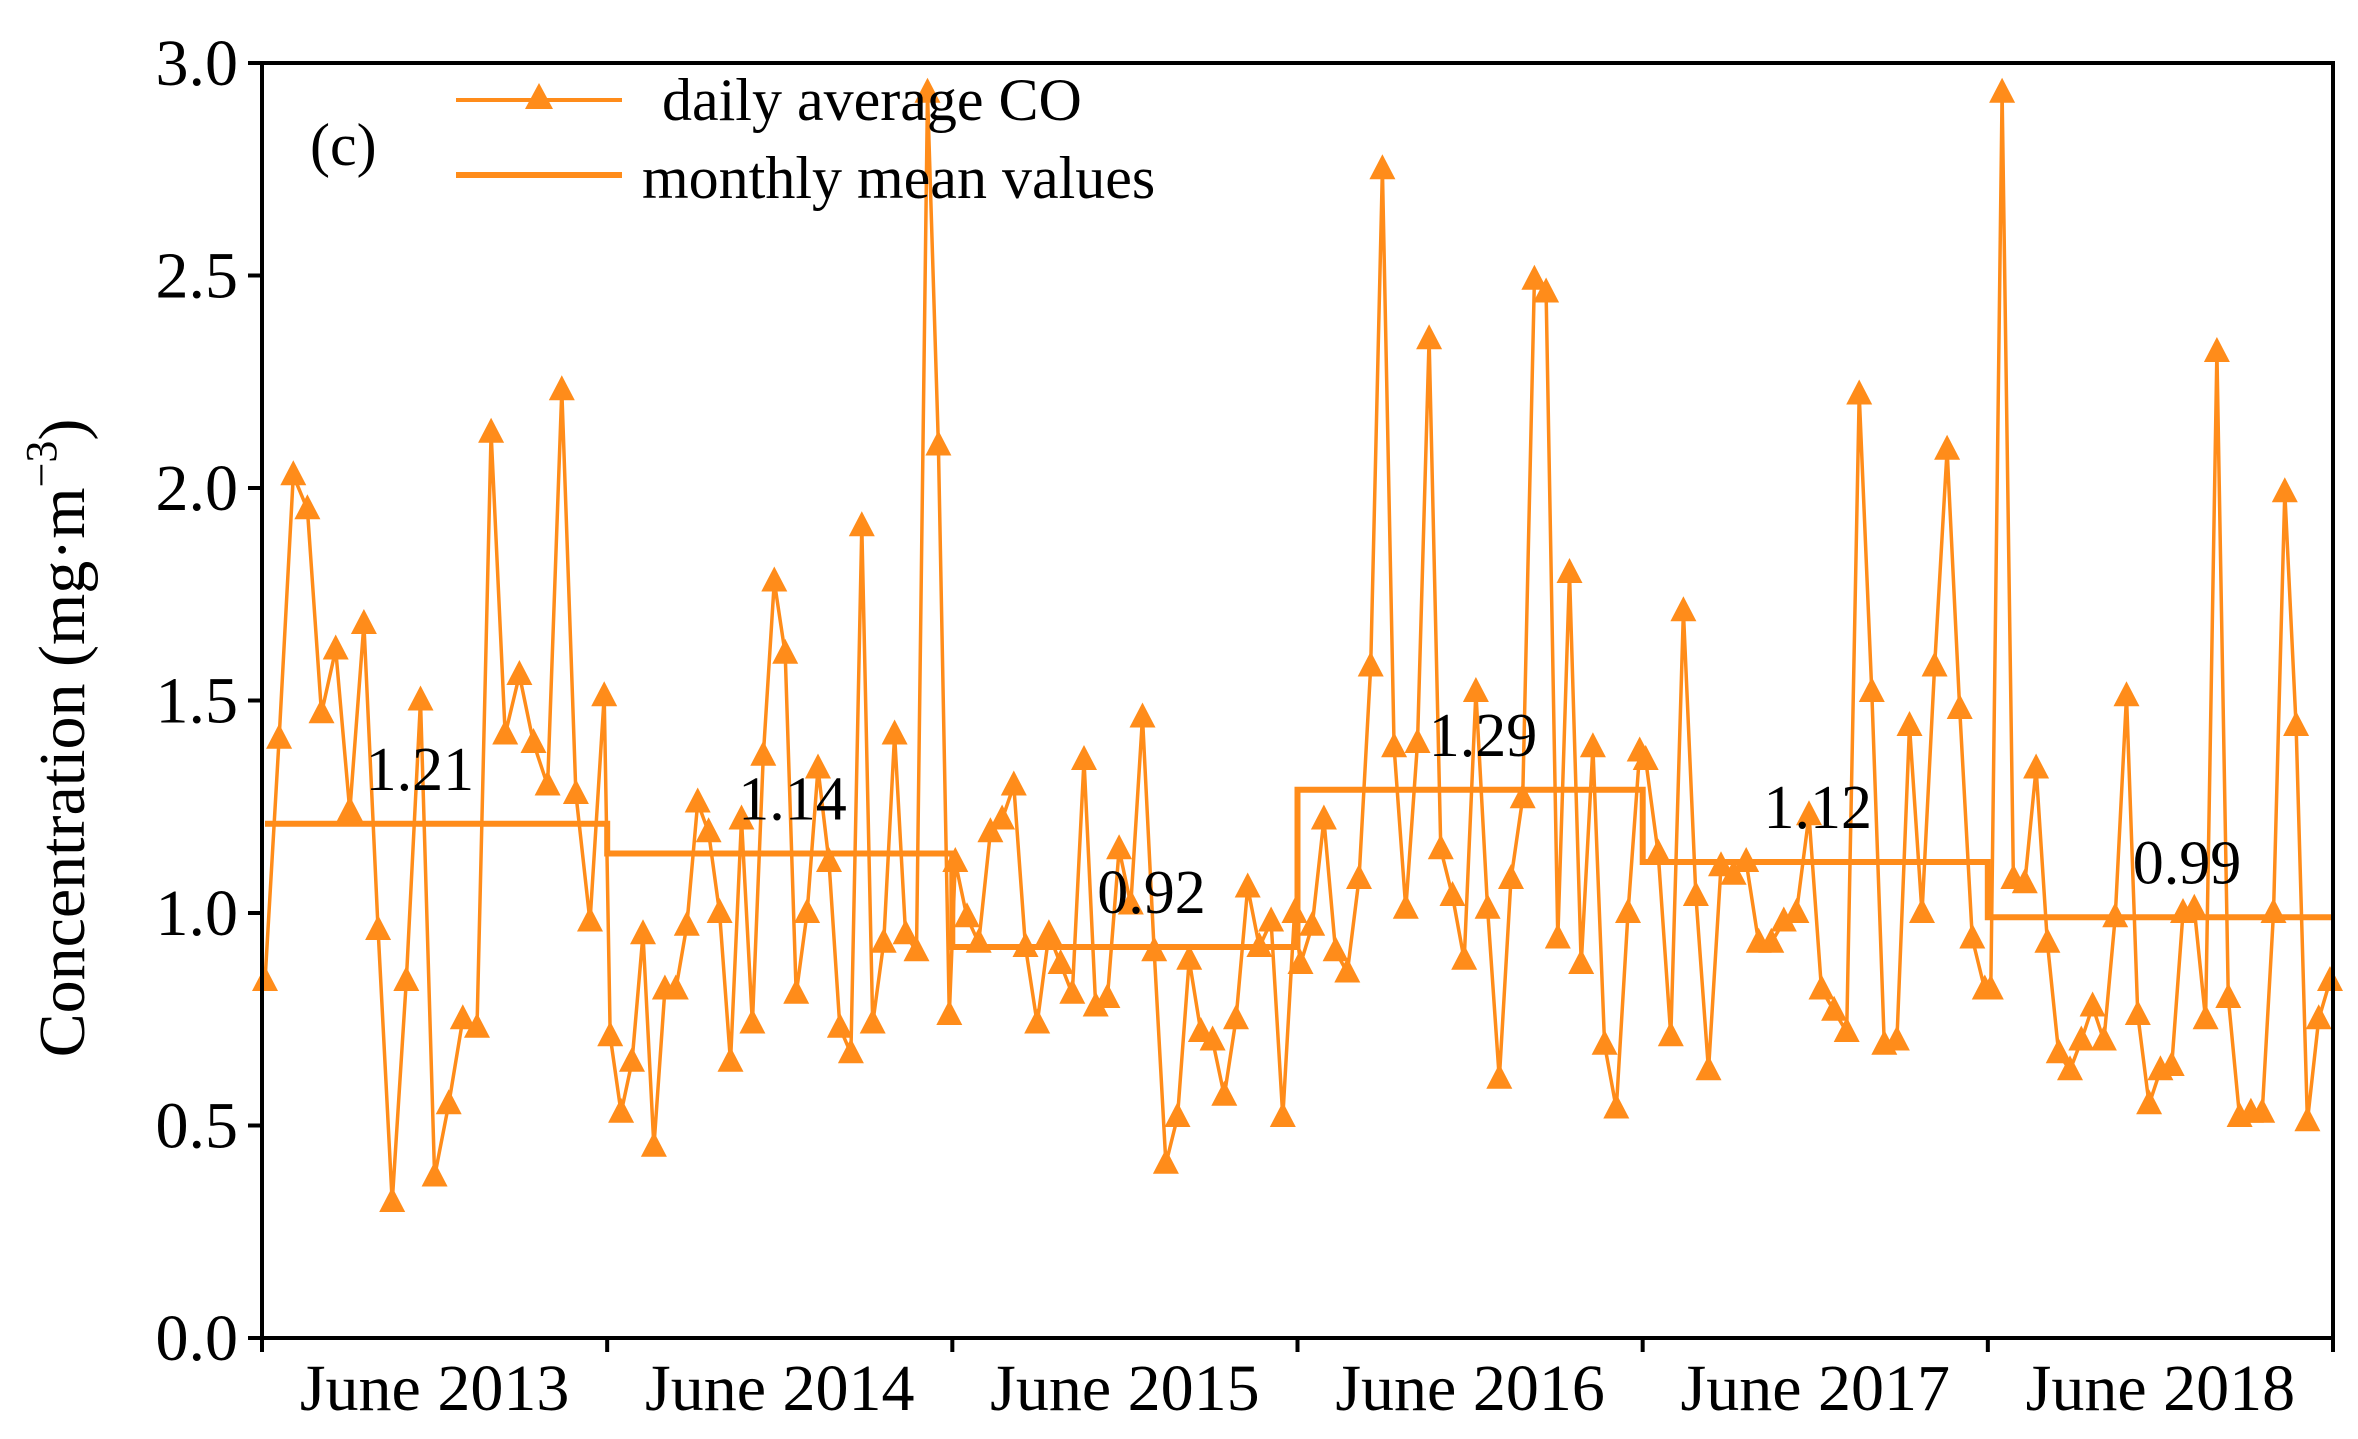  Describe the element at coordinates (62, 772) in the screenshot. I see `y-axis-title-main: Concentration (mg·m` at that location.